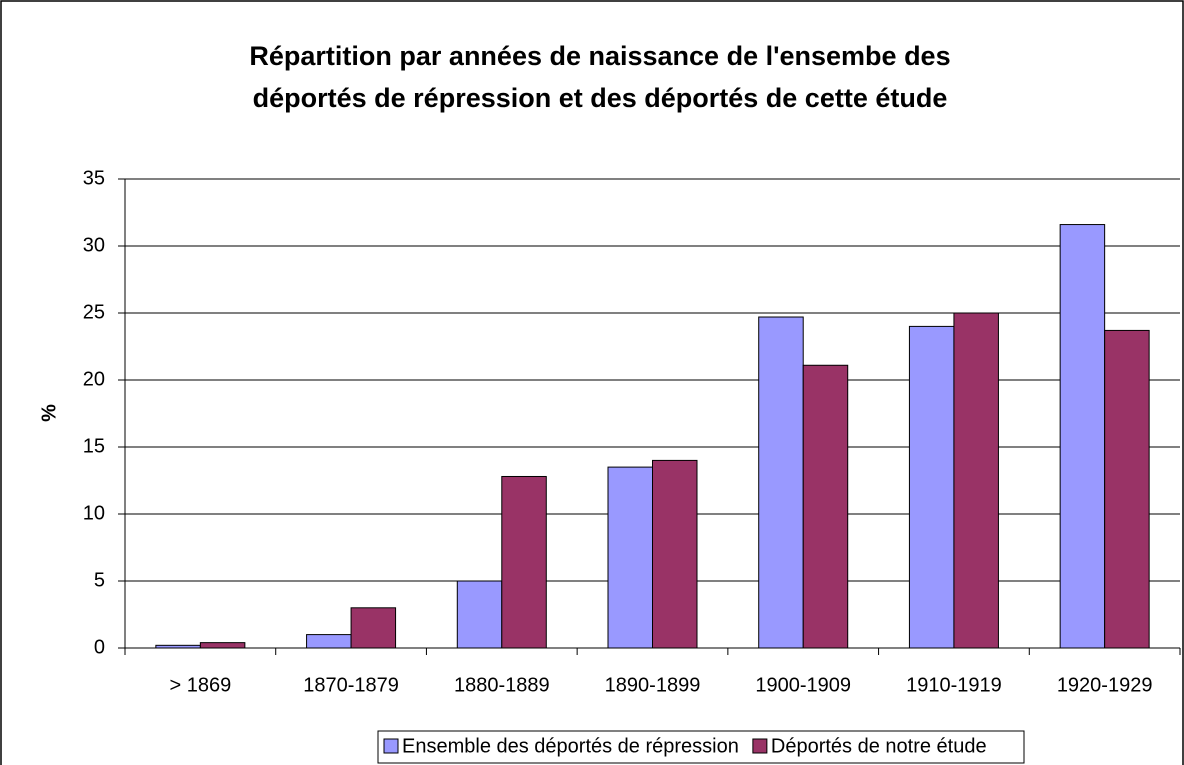 Image resolution: width=1184 pixels, height=765 pixels. I want to click on x-tick-label: 1920-1929, so click(1105, 685).